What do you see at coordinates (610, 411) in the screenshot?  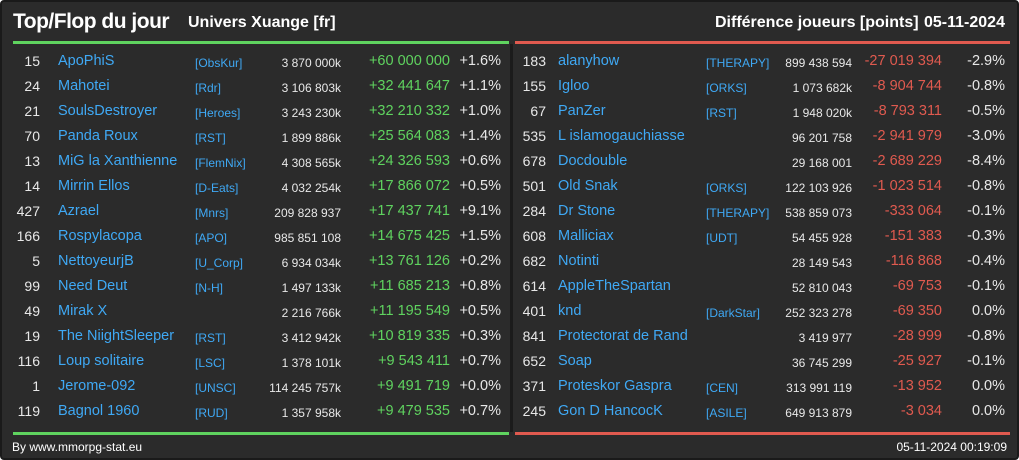 I see `player-name-link: Gon D HancocK` at bounding box center [610, 411].